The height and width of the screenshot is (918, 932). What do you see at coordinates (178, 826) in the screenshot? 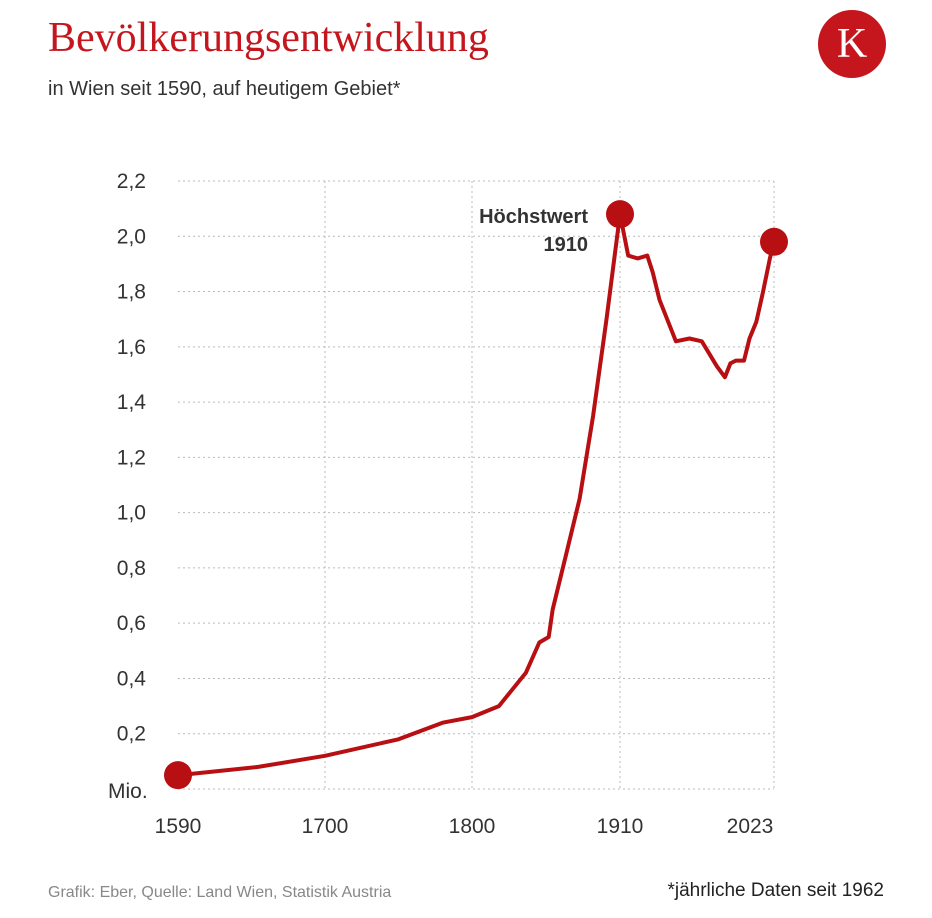
I see `x-tick-label: 1590` at bounding box center [178, 826].